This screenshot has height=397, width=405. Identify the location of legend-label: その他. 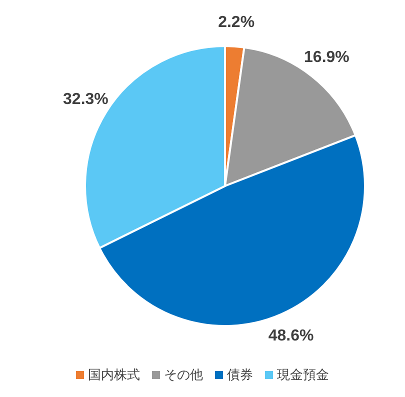
(183, 375).